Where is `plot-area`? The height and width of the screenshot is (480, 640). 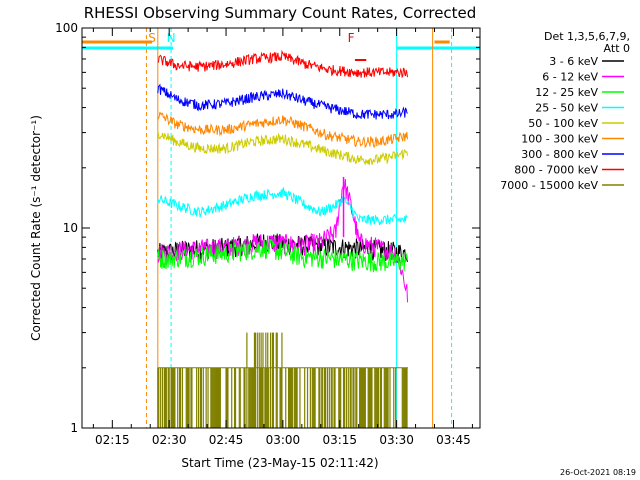
plot-area is located at coordinates (281, 45).